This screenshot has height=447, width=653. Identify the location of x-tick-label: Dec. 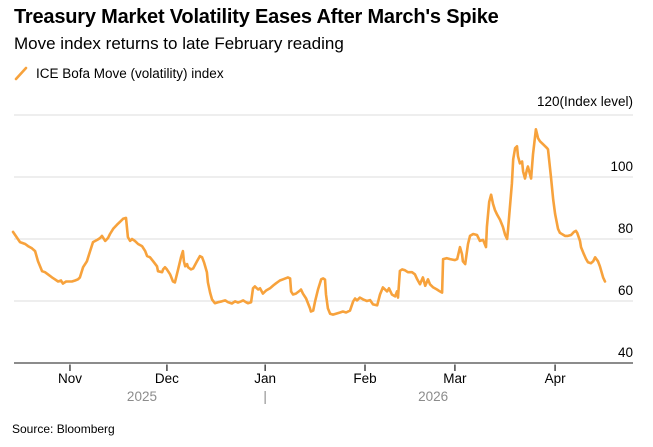
(166, 378).